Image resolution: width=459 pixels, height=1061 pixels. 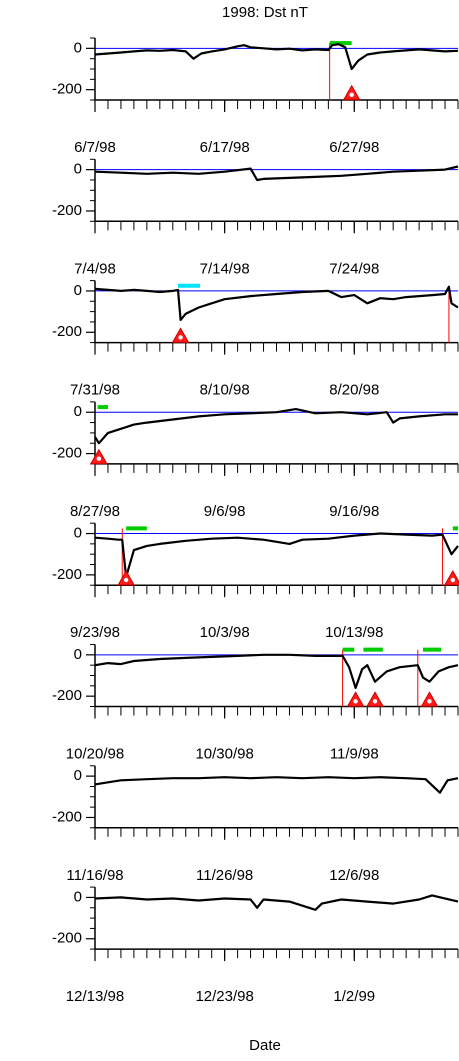 What do you see at coordinates (95, 390) in the screenshot?
I see `x-tick-label: 7/31/98` at bounding box center [95, 390].